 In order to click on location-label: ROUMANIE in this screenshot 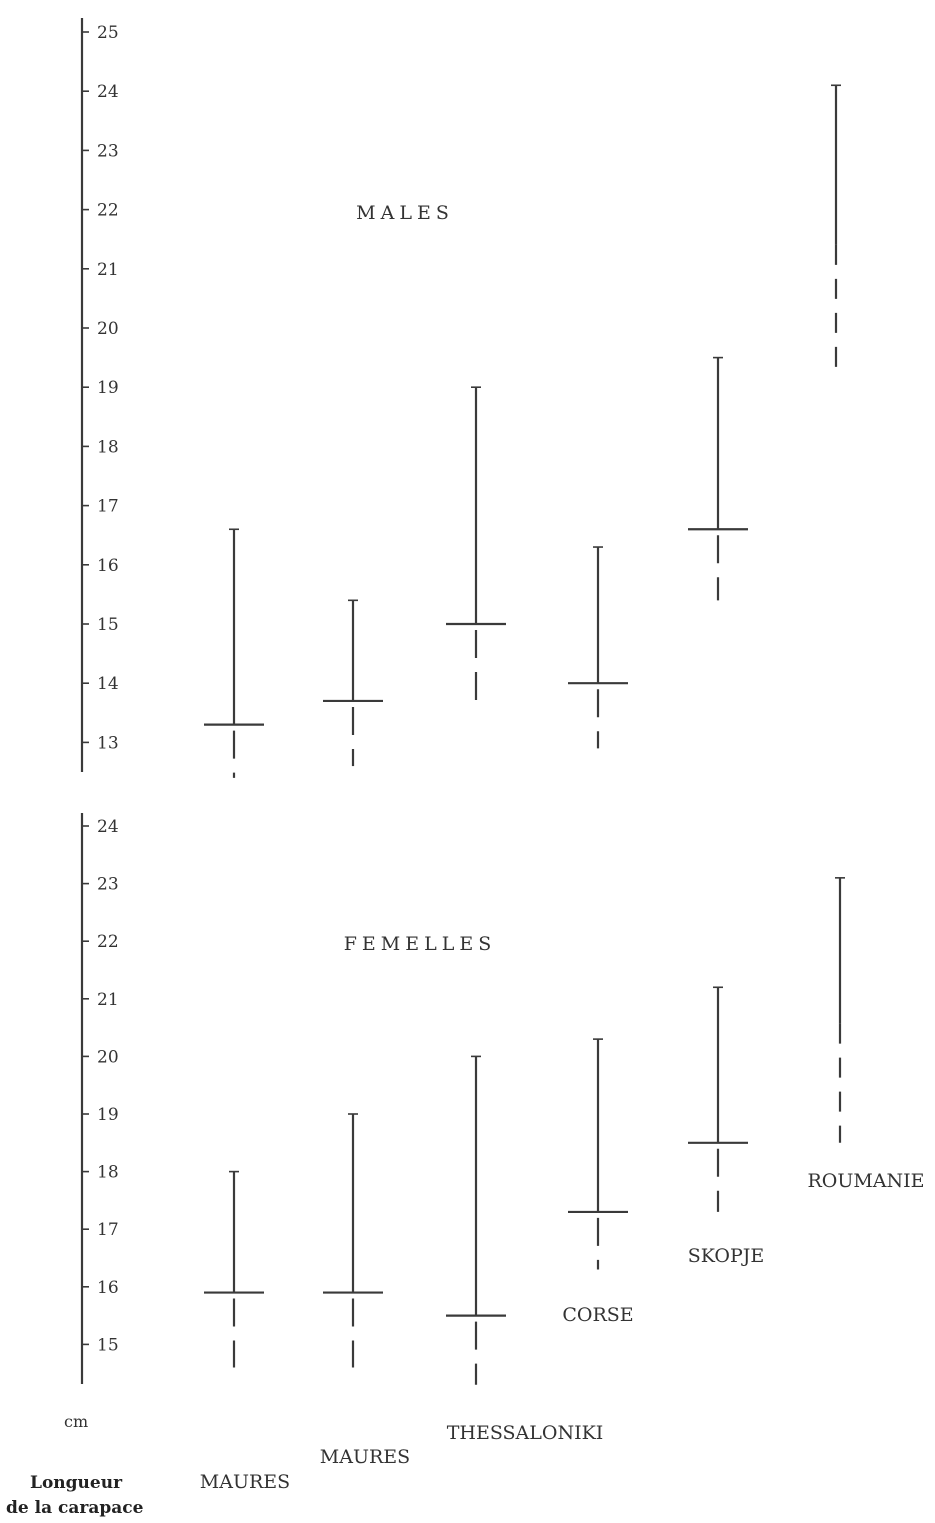, I will do `click(865, 1181)`.